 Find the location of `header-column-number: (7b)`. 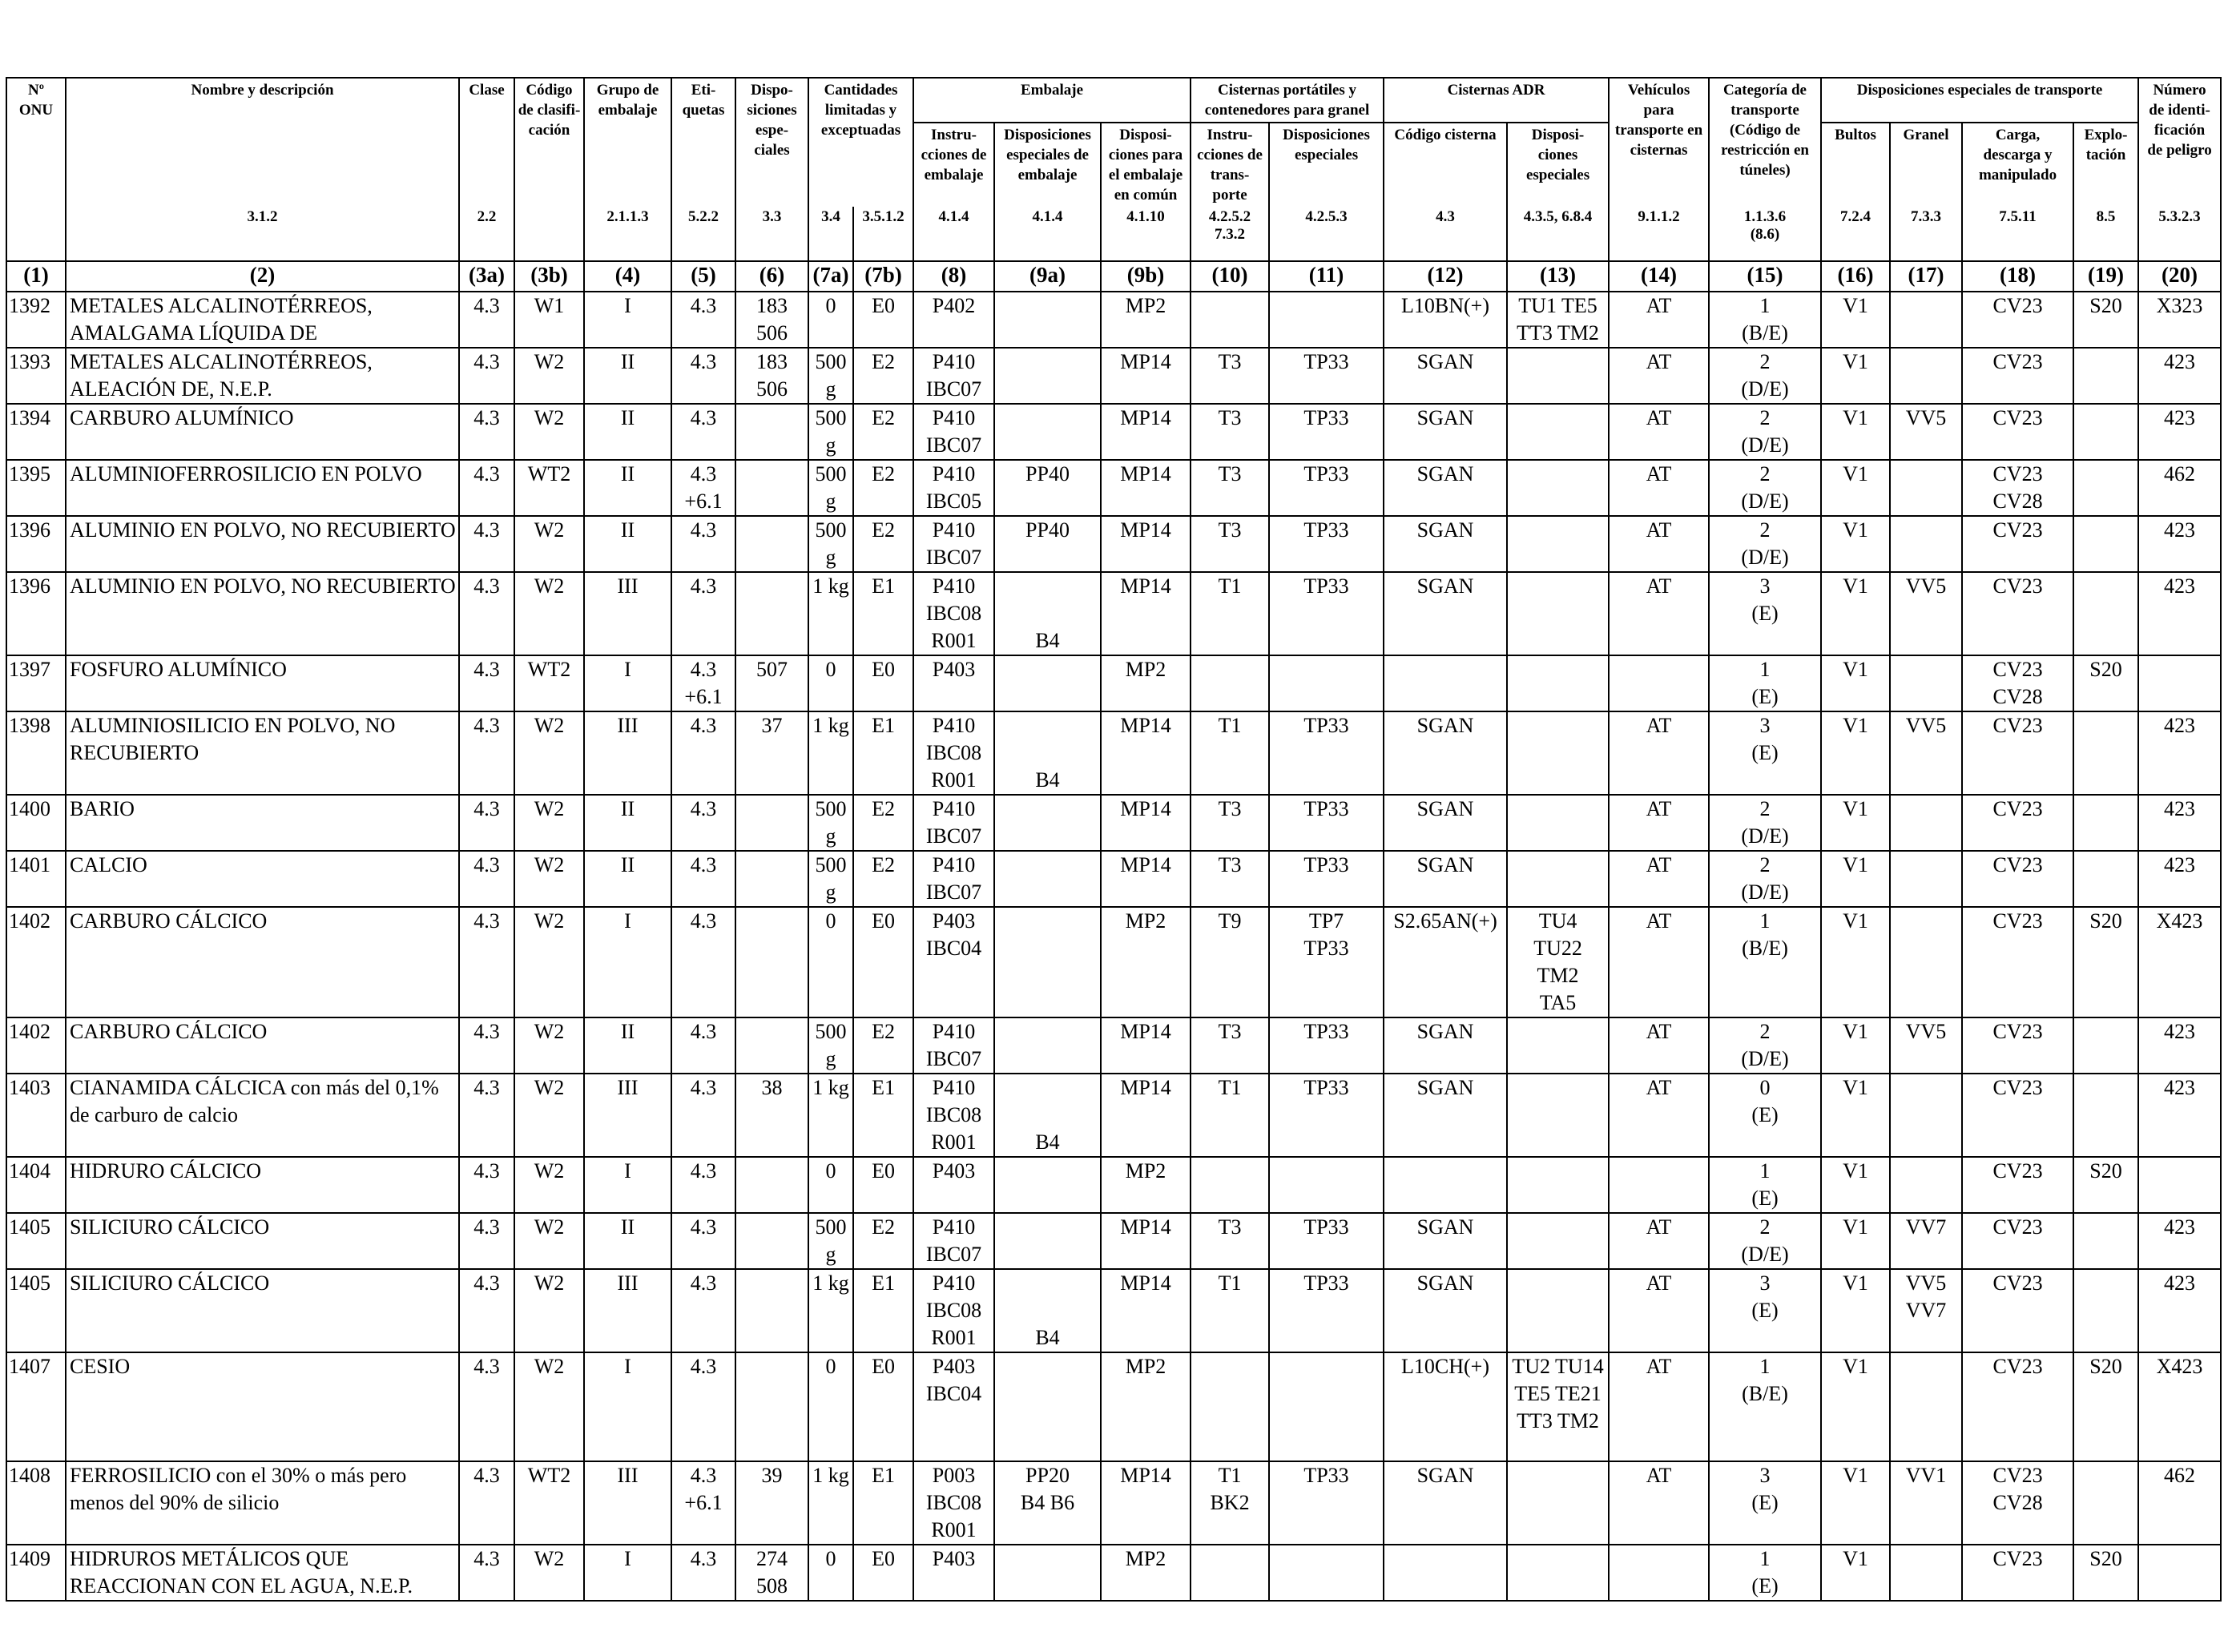

header-column-number: (7b) is located at coordinates (883, 276).